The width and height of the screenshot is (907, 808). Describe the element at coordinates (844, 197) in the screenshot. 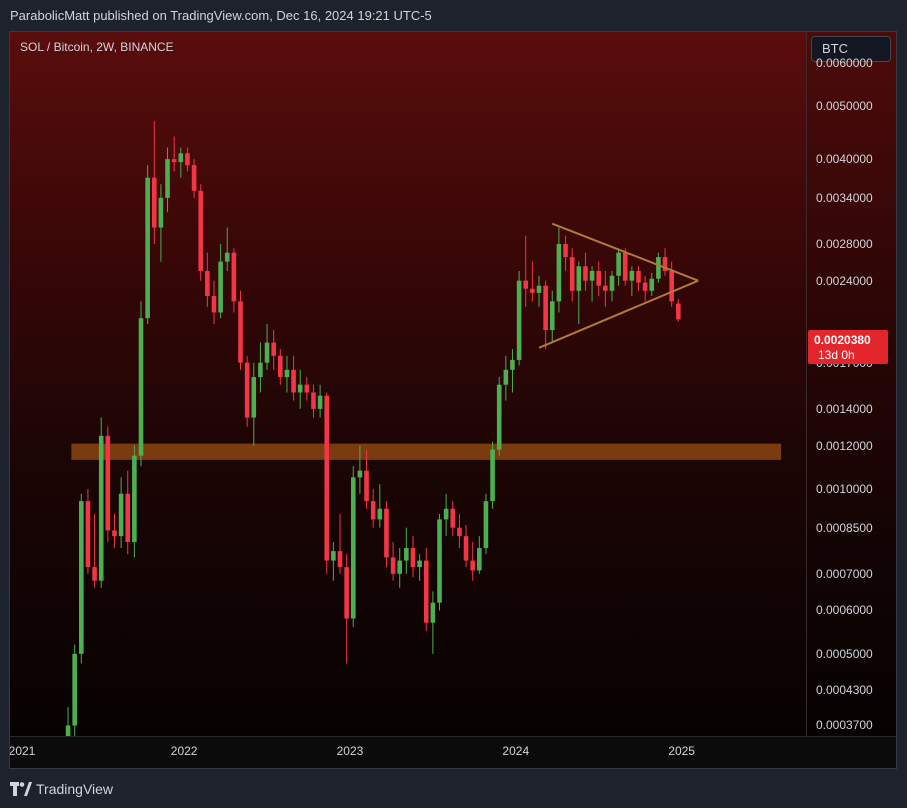

I see `price-tick-label: 0.0034000` at that location.